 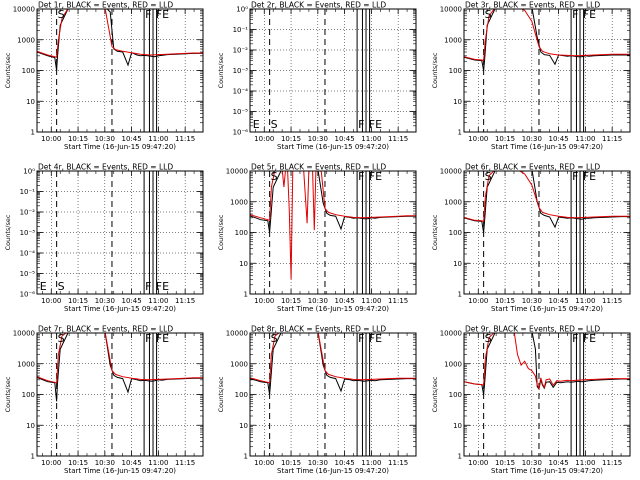 I want to click on panel-title: Det 2r, BLACK = Events, RED = LLD, so click(x=318, y=5).